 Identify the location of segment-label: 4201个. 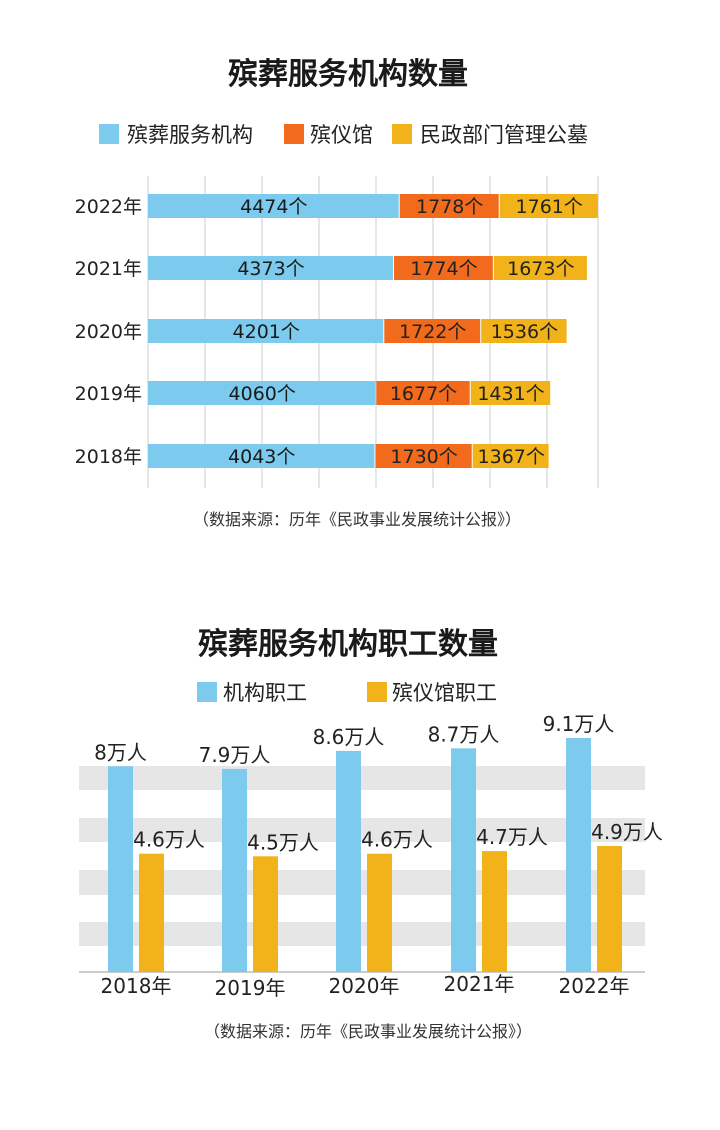
(266, 332).